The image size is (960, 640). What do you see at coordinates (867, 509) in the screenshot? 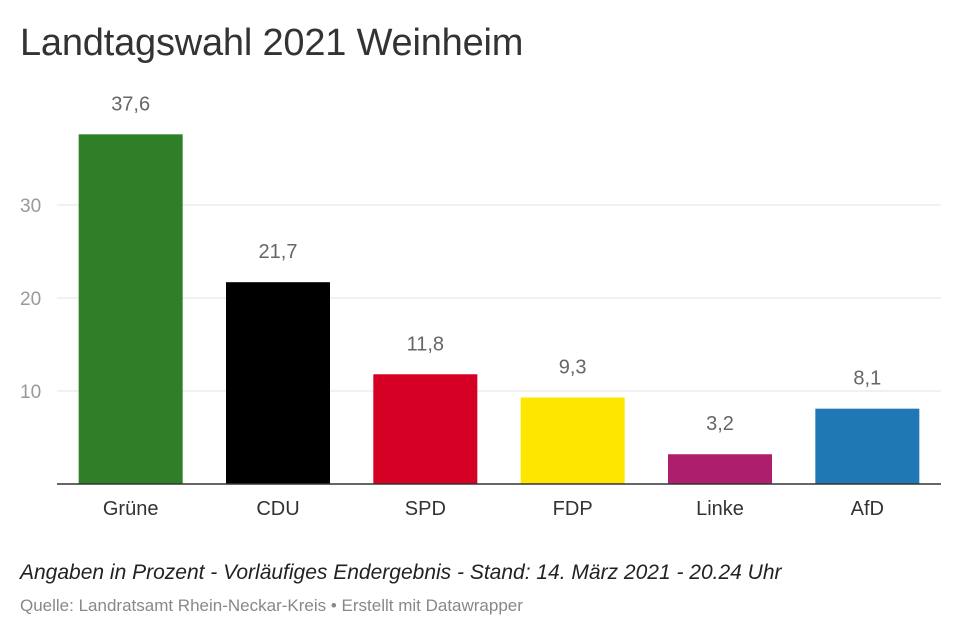
I see `category-label-afd: AfD` at bounding box center [867, 509].